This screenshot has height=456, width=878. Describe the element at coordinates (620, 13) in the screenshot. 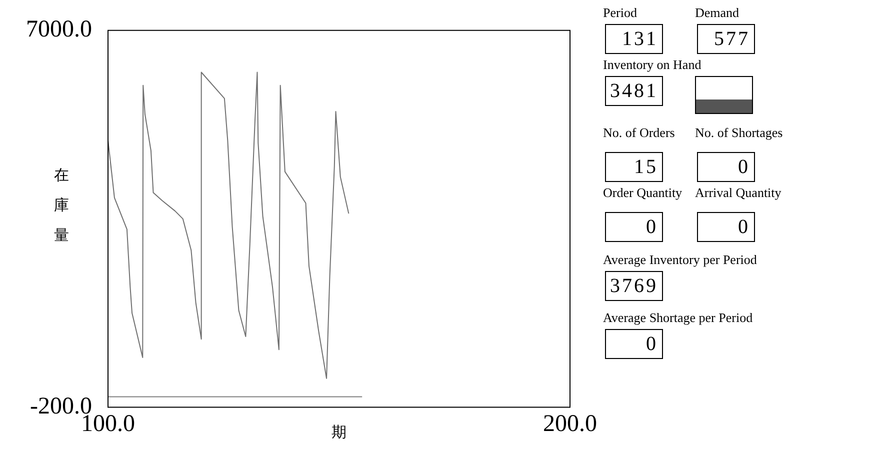

I see `text: Period` at that location.